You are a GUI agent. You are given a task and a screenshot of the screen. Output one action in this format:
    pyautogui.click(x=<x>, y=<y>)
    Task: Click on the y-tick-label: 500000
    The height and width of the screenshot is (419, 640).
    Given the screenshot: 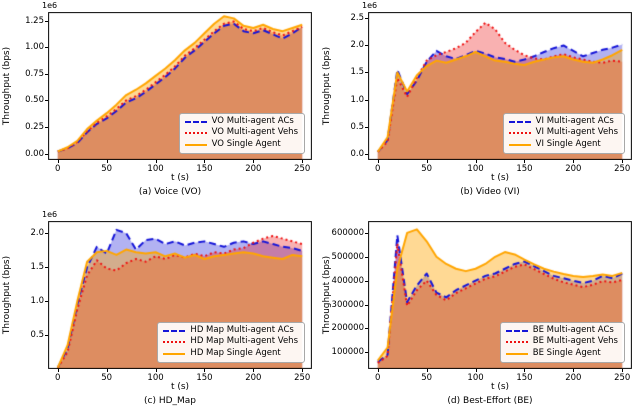 What is the action you would take?
    pyautogui.click(x=347, y=256)
    